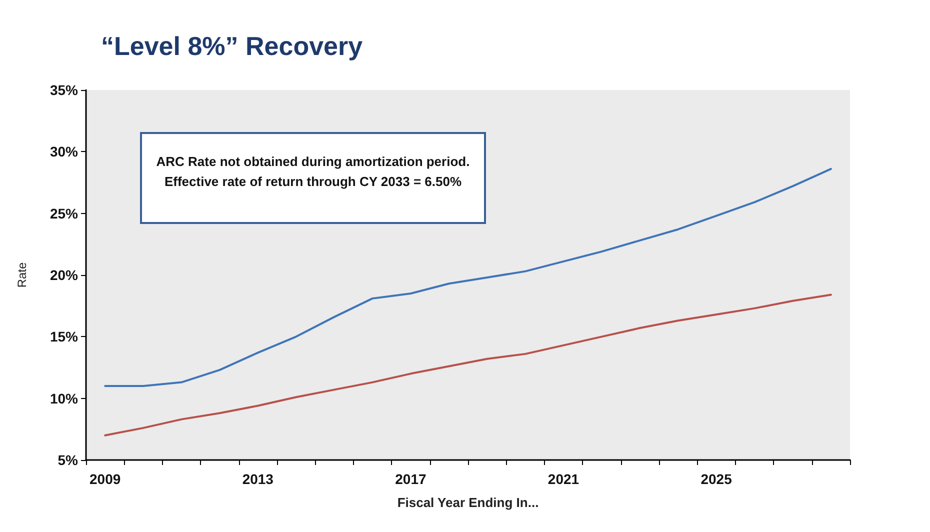 The width and height of the screenshot is (930, 532). What do you see at coordinates (64, 275) in the screenshot?
I see `y-tick-label: 20%` at bounding box center [64, 275].